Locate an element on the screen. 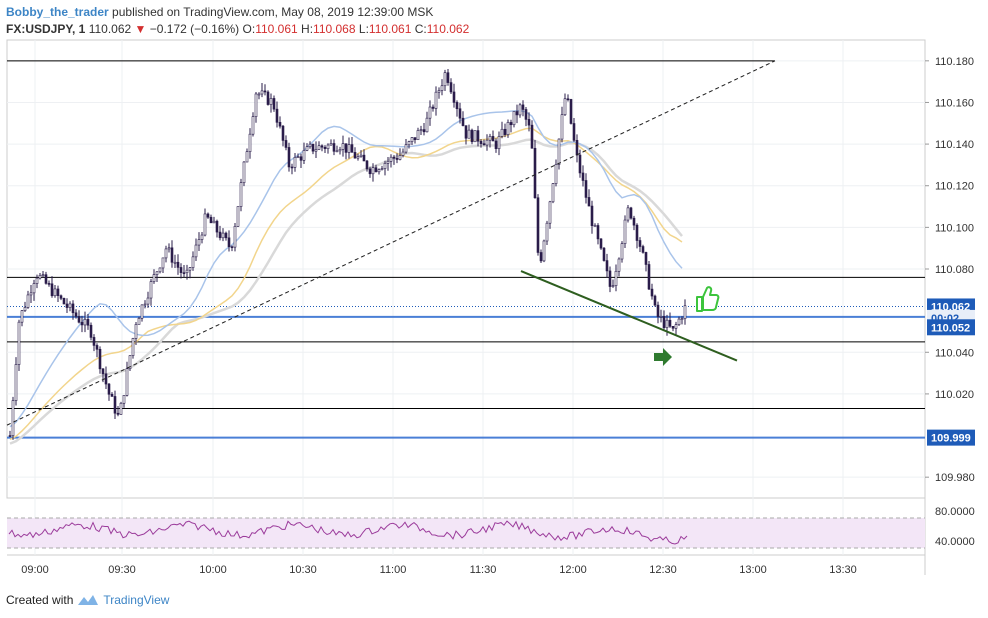  thumbs-up-icon is located at coordinates (708, 299).